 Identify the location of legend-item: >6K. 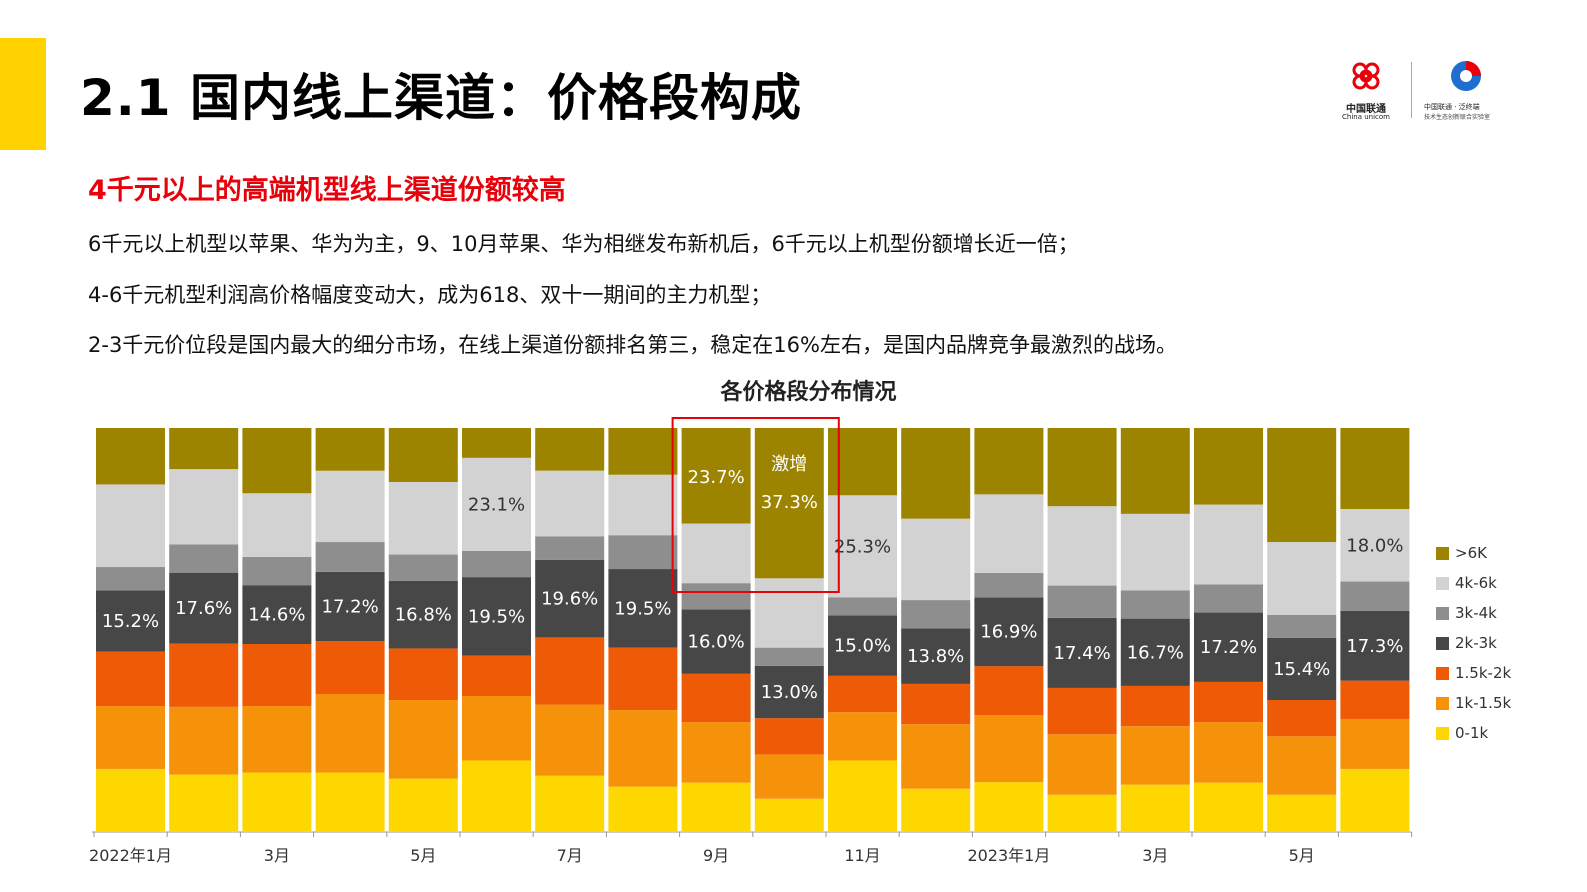
(1473, 553).